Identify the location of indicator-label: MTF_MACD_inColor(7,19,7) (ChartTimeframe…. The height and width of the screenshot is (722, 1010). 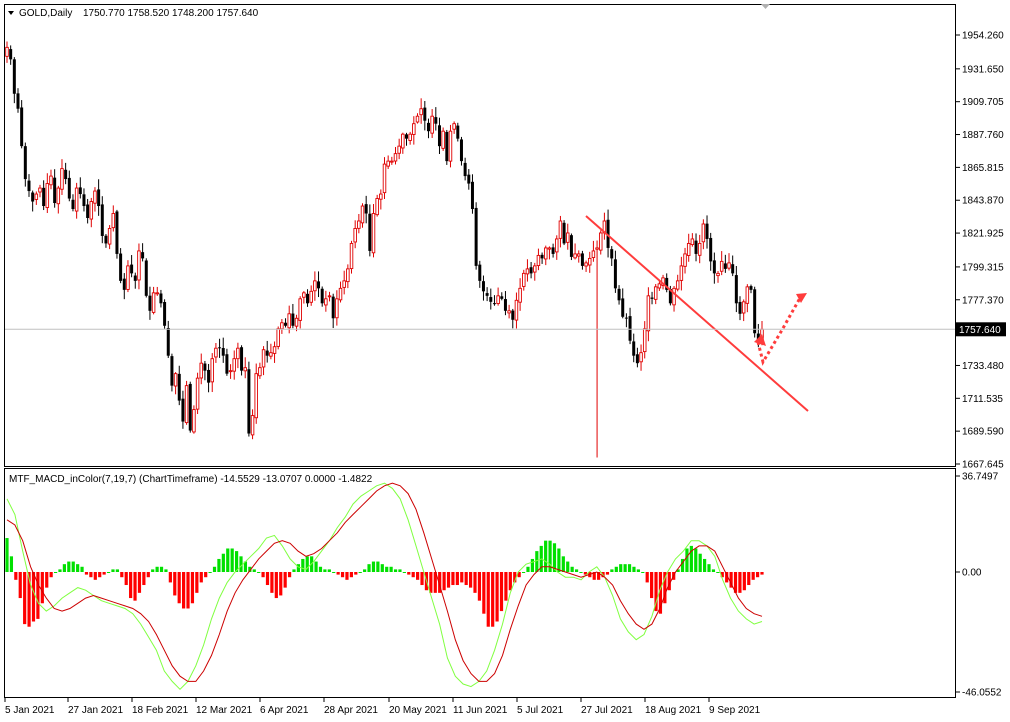
(191, 479).